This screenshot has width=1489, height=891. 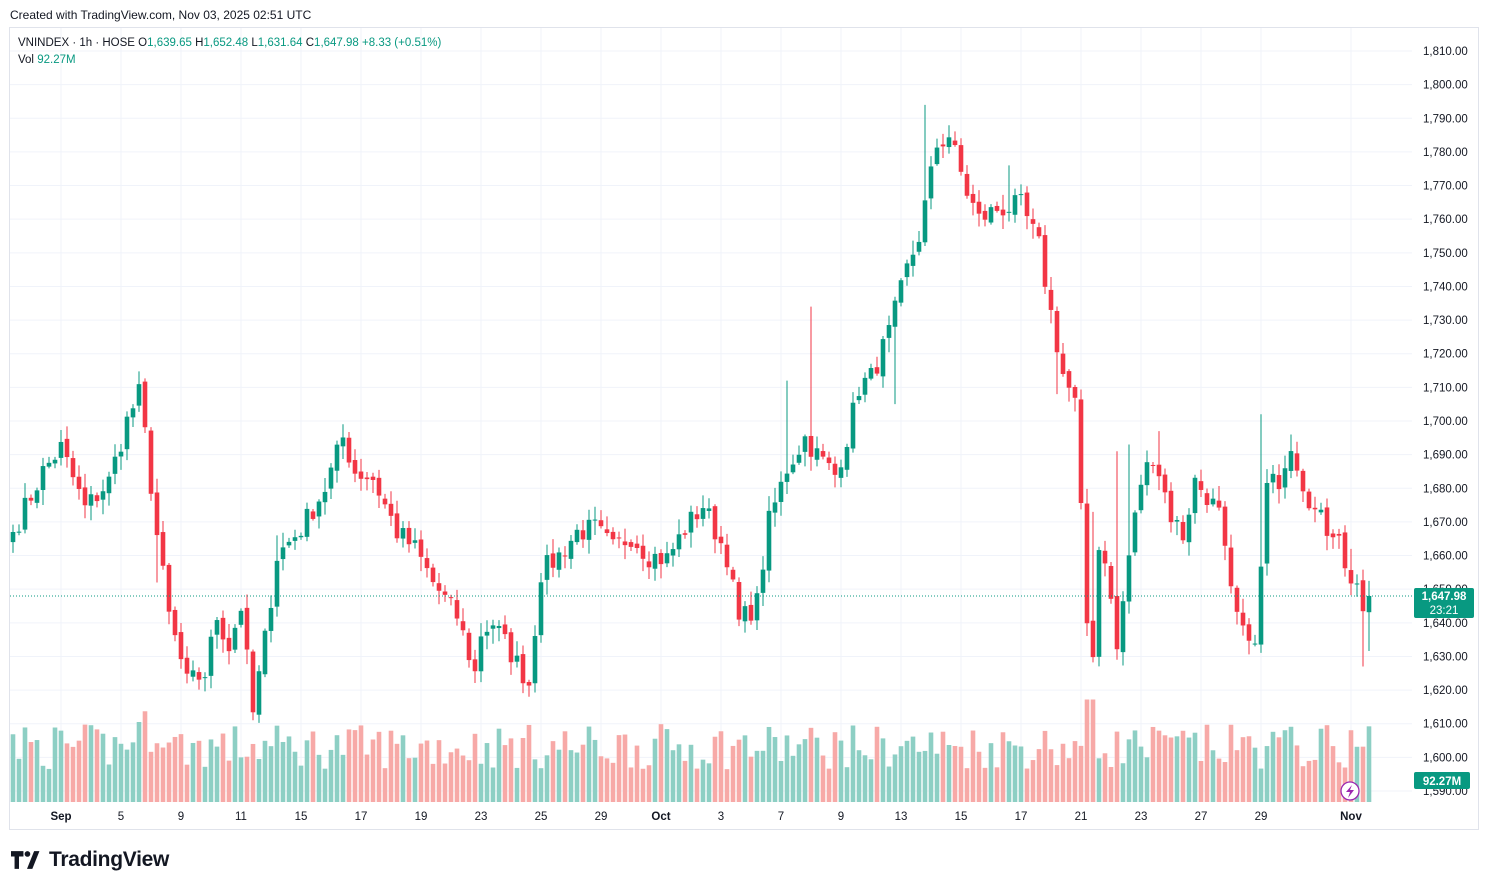 I want to click on time-axis-label: 23, so click(x=1141, y=817).